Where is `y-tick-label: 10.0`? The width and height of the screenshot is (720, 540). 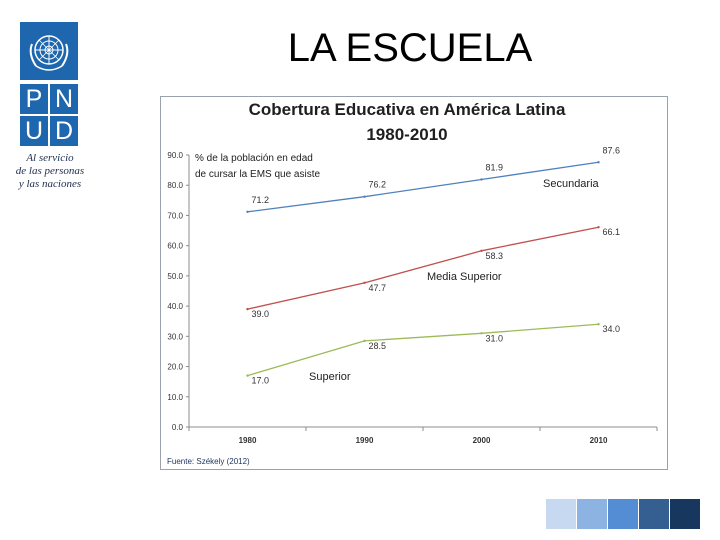
y-tick-label: 10.0 is located at coordinates (175, 397).